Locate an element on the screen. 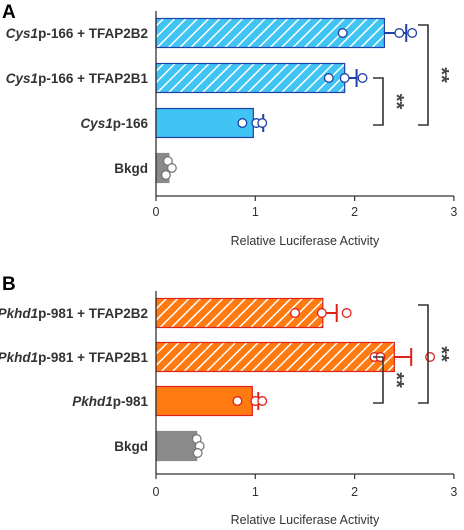 Image resolution: width=464 pixels, height=530 pixels. category-label-suffix: p-981 + TFAP2B1 is located at coordinates (93, 357).